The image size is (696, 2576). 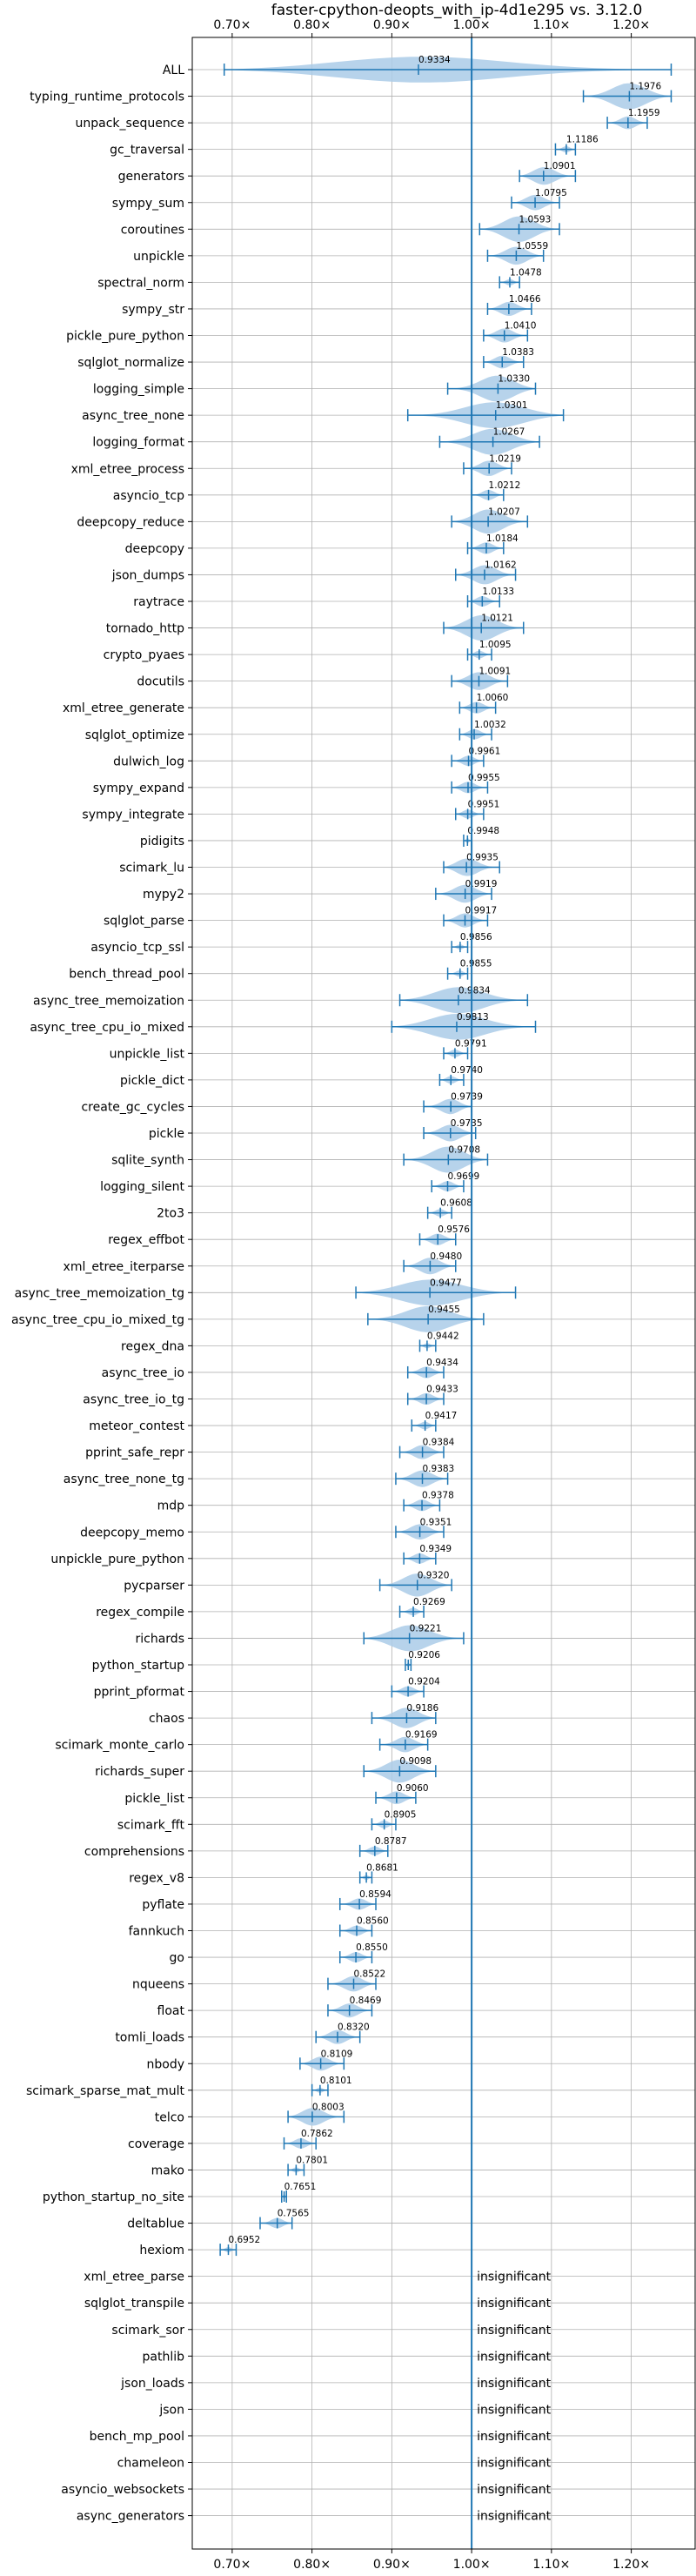 What do you see at coordinates (443, 1336) in the screenshot?
I see `value-label: 0.9442` at bounding box center [443, 1336].